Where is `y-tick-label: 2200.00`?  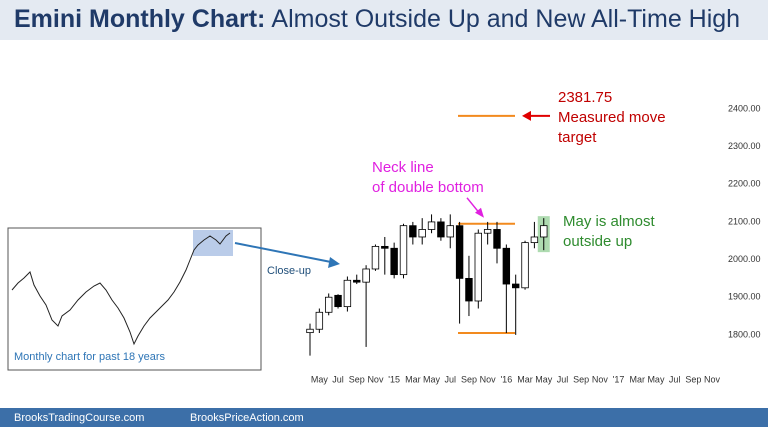 y-tick-label: 2200.00 is located at coordinates (744, 184).